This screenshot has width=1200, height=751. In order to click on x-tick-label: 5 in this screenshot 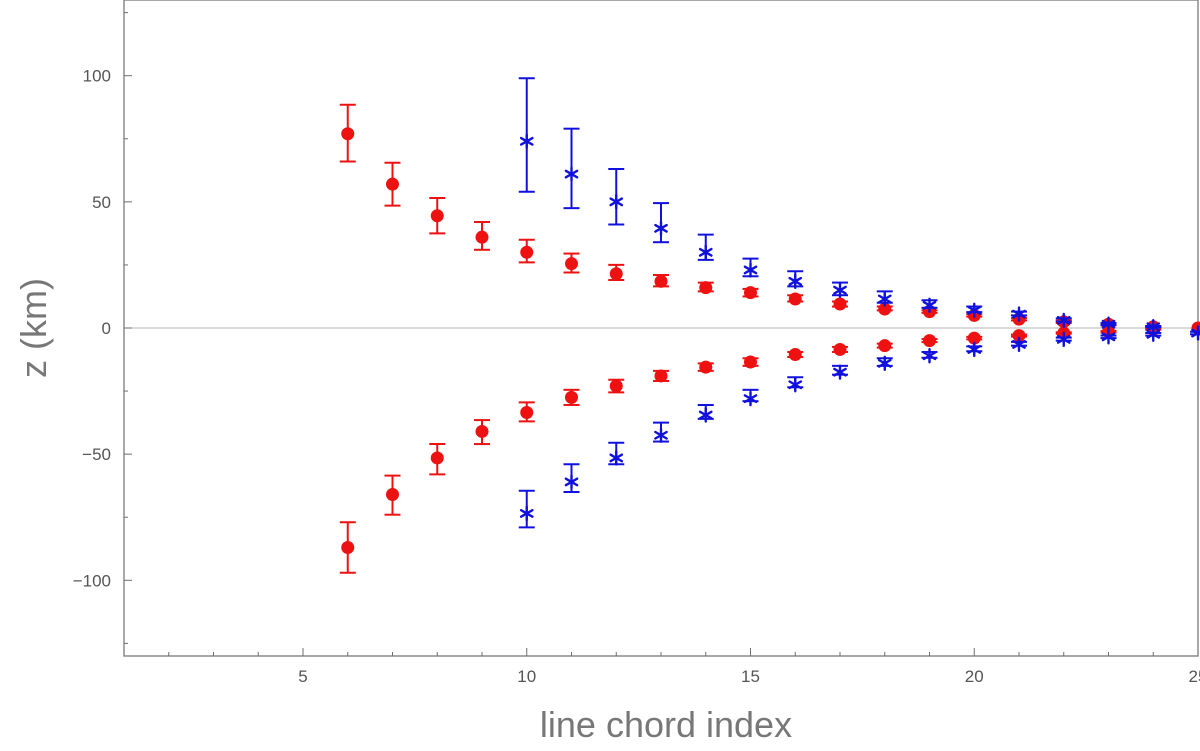, I will do `click(302, 676)`.